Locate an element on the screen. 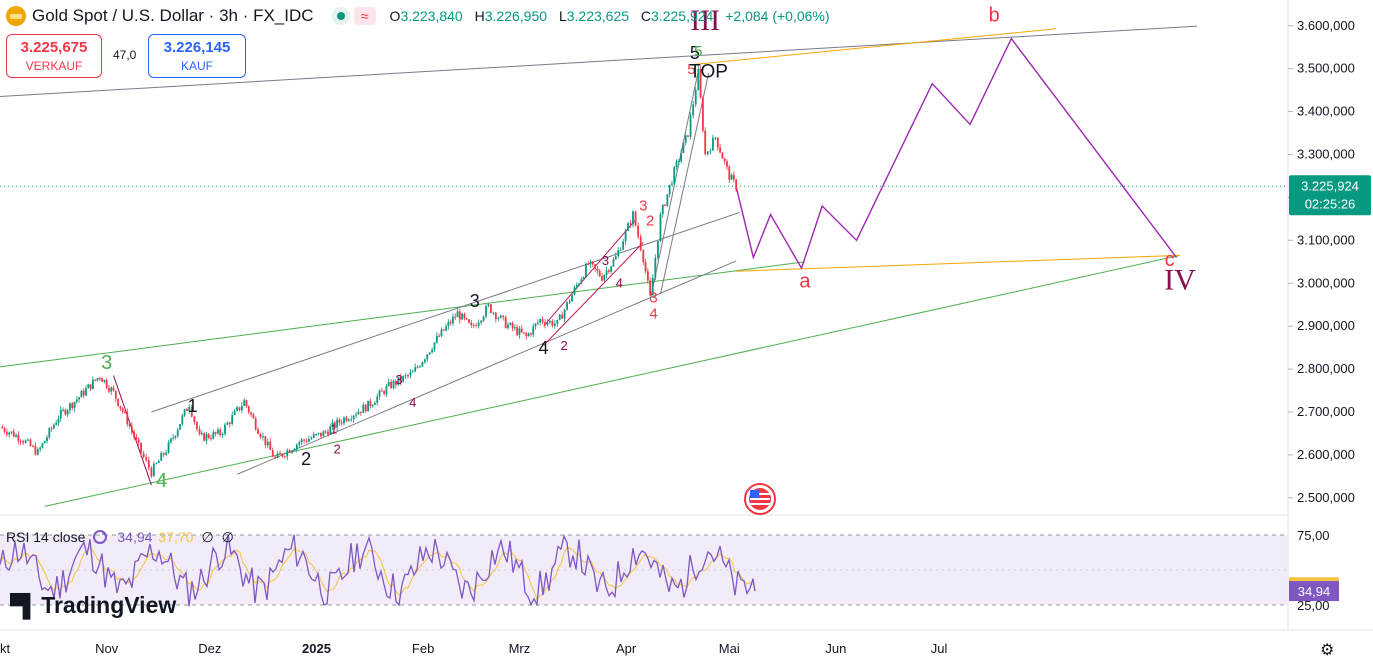 The width and height of the screenshot is (1373, 665). sell-button: 3.225,675 VERKAUF is located at coordinates (54, 56).